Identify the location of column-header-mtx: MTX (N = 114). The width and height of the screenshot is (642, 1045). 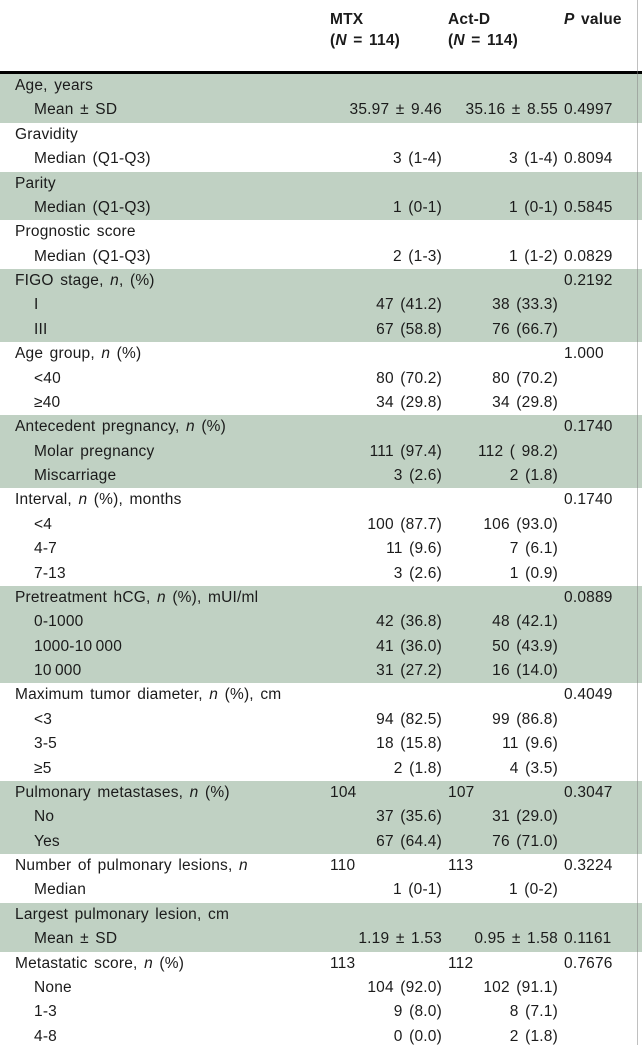
(381, 37).